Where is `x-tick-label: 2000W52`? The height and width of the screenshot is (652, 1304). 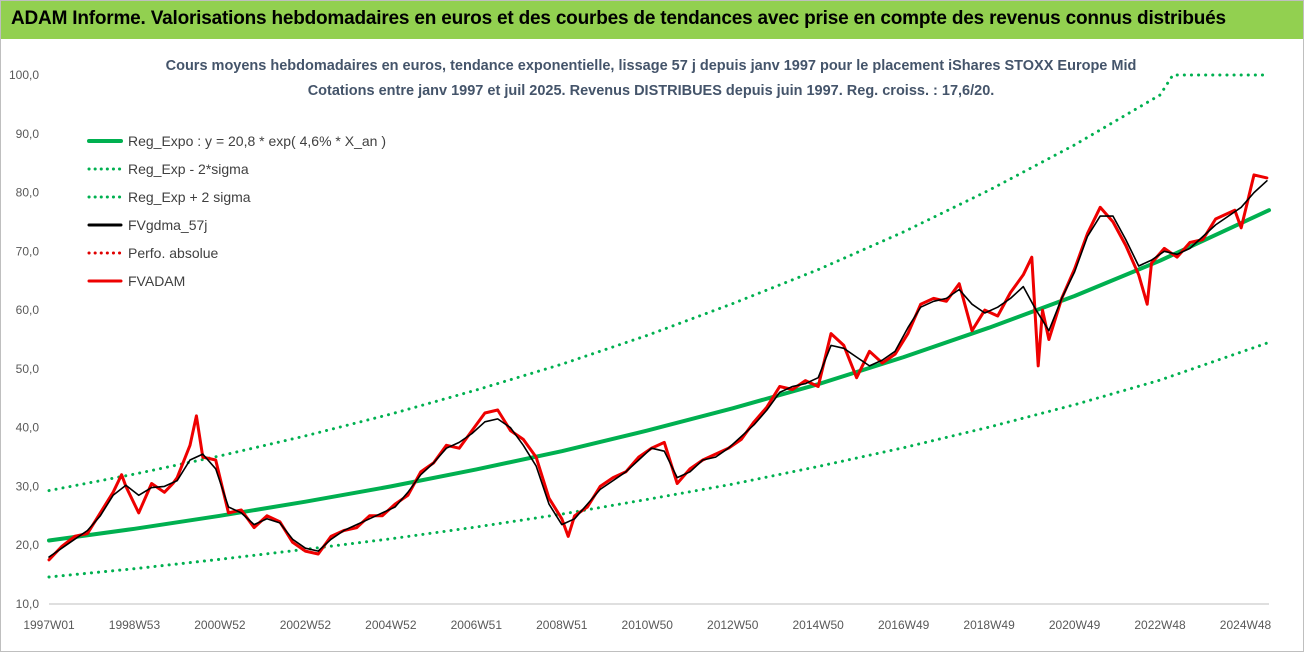 x-tick-label: 2000W52 is located at coordinates (220, 625).